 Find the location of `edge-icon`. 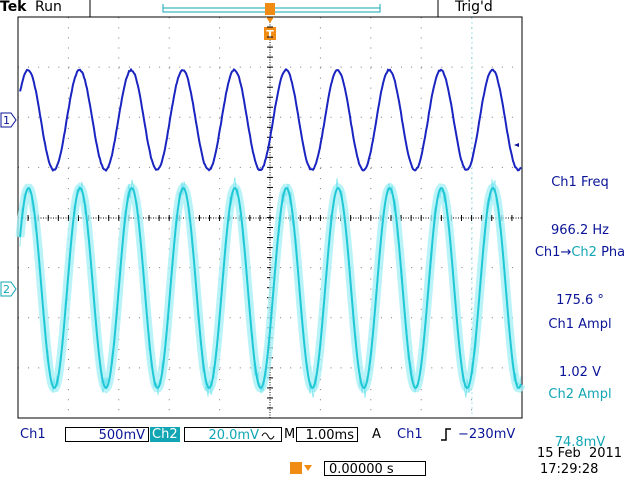

edge-icon is located at coordinates (446, 434).